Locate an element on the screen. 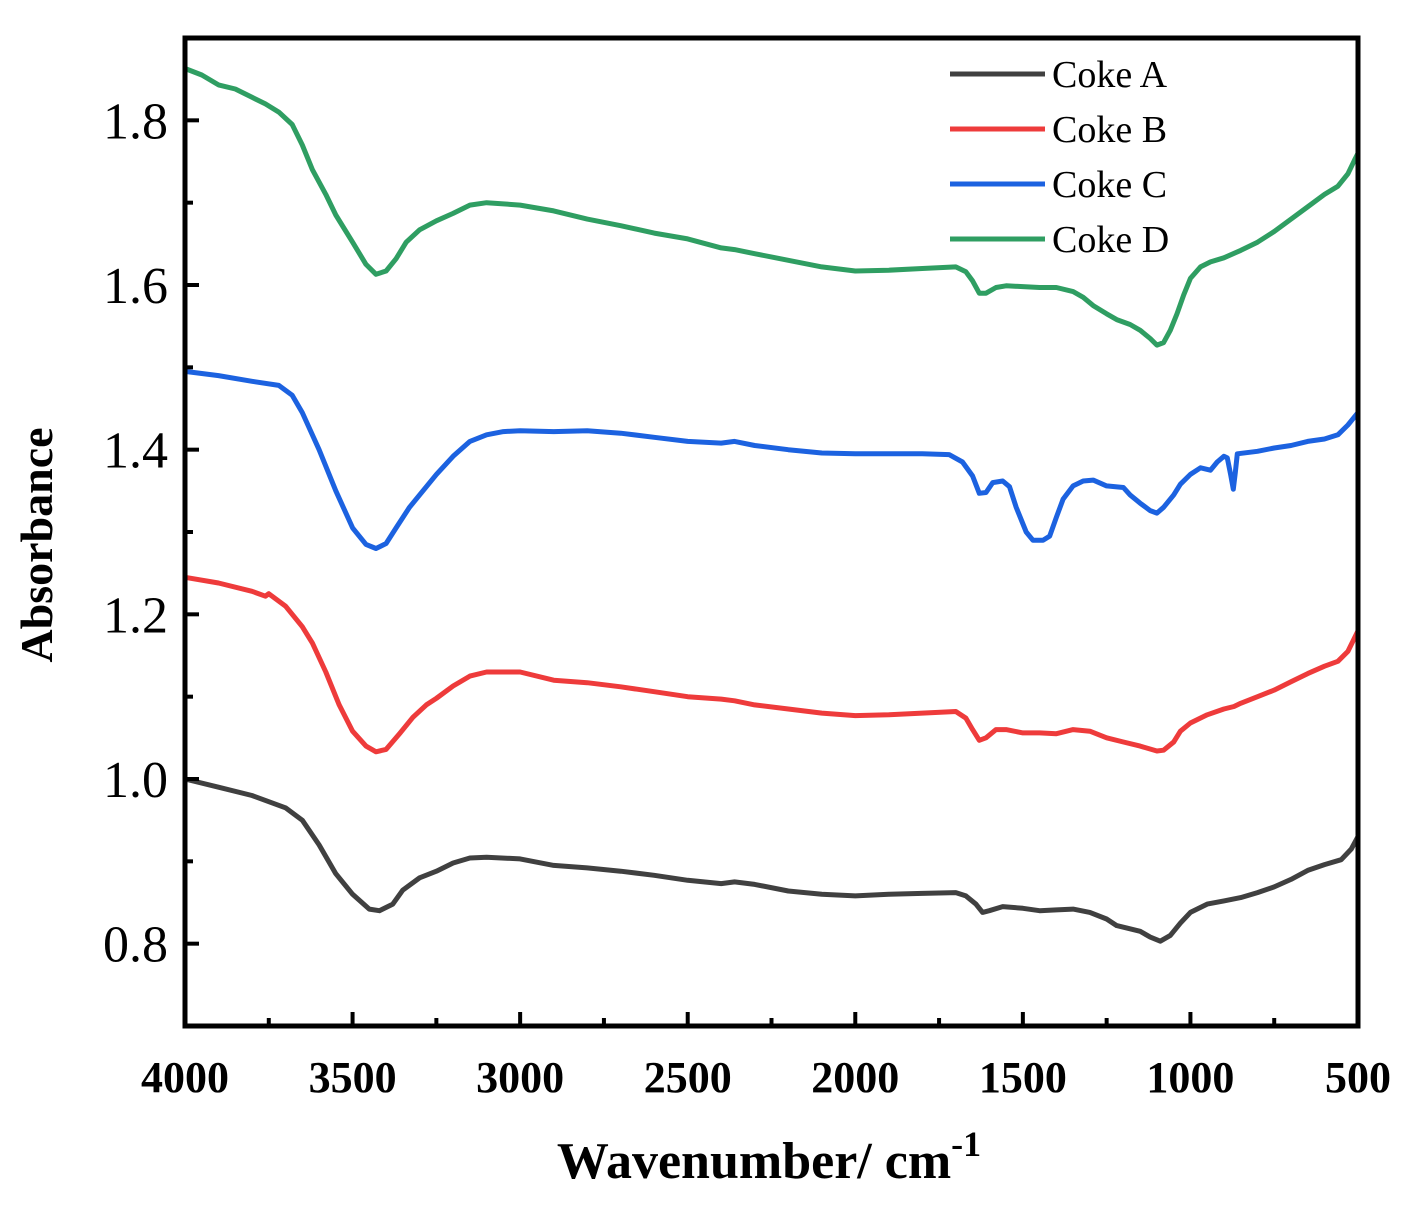 Image resolution: width=1414 pixels, height=1209 pixels. y-tick-label: 1.8 is located at coordinates (135, 121).